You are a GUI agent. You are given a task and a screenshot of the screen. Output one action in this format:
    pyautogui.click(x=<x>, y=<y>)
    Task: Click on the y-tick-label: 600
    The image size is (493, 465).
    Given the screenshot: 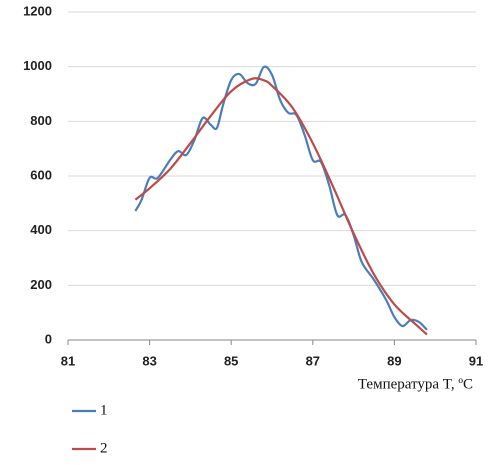 What is the action you would take?
    pyautogui.click(x=41, y=174)
    